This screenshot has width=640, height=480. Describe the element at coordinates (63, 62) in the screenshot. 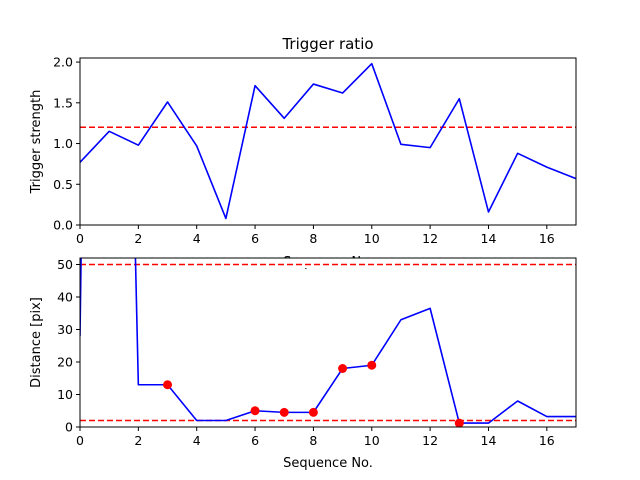

I see `top-y-tick-label-4: 2.0` at that location.